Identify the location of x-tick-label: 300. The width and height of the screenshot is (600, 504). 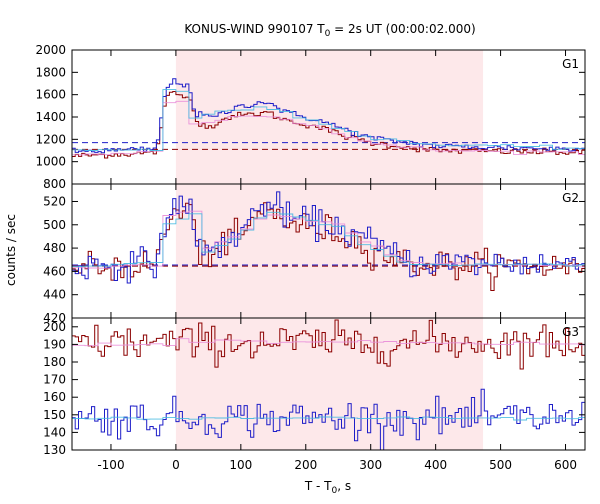
(370, 465).